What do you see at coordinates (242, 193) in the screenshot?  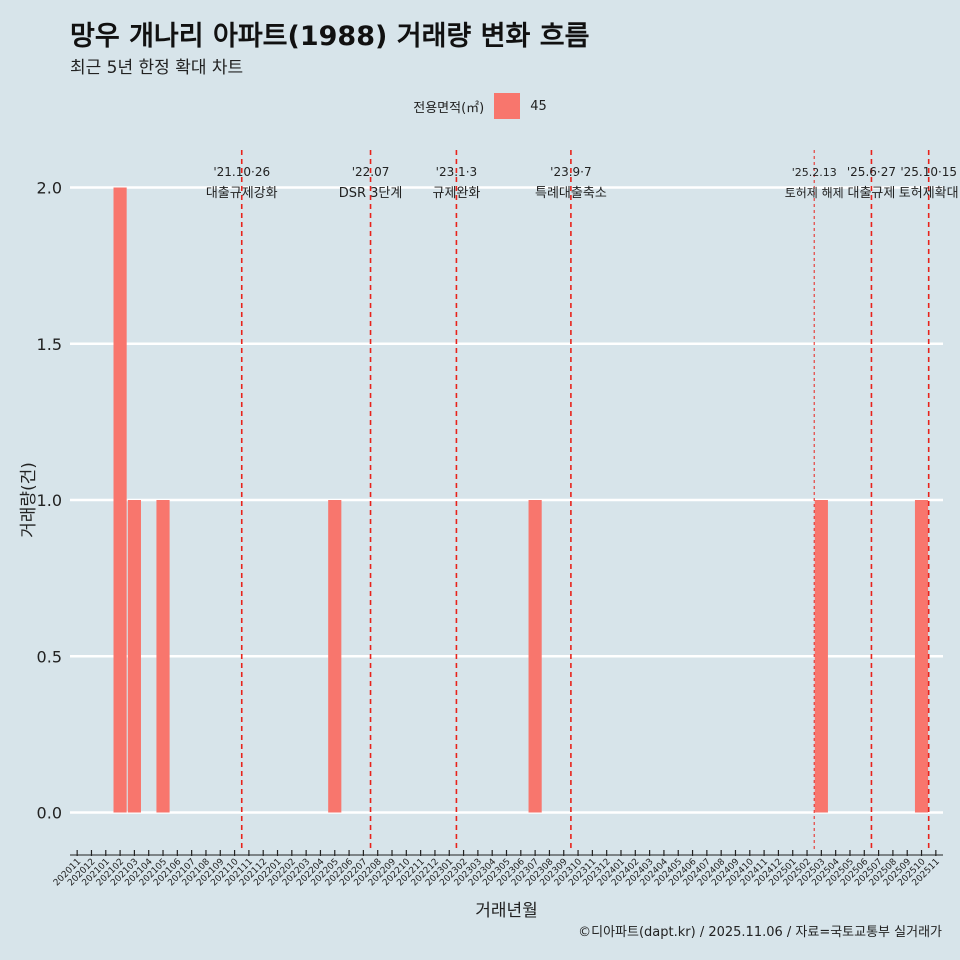 I see `event-label: 대출규제강화` at bounding box center [242, 193].